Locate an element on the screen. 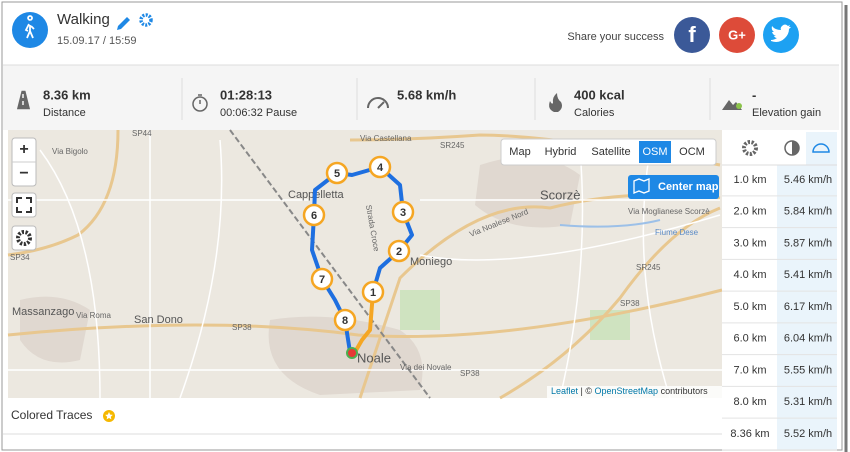  split-distance: 8.0 km is located at coordinates (749, 402).